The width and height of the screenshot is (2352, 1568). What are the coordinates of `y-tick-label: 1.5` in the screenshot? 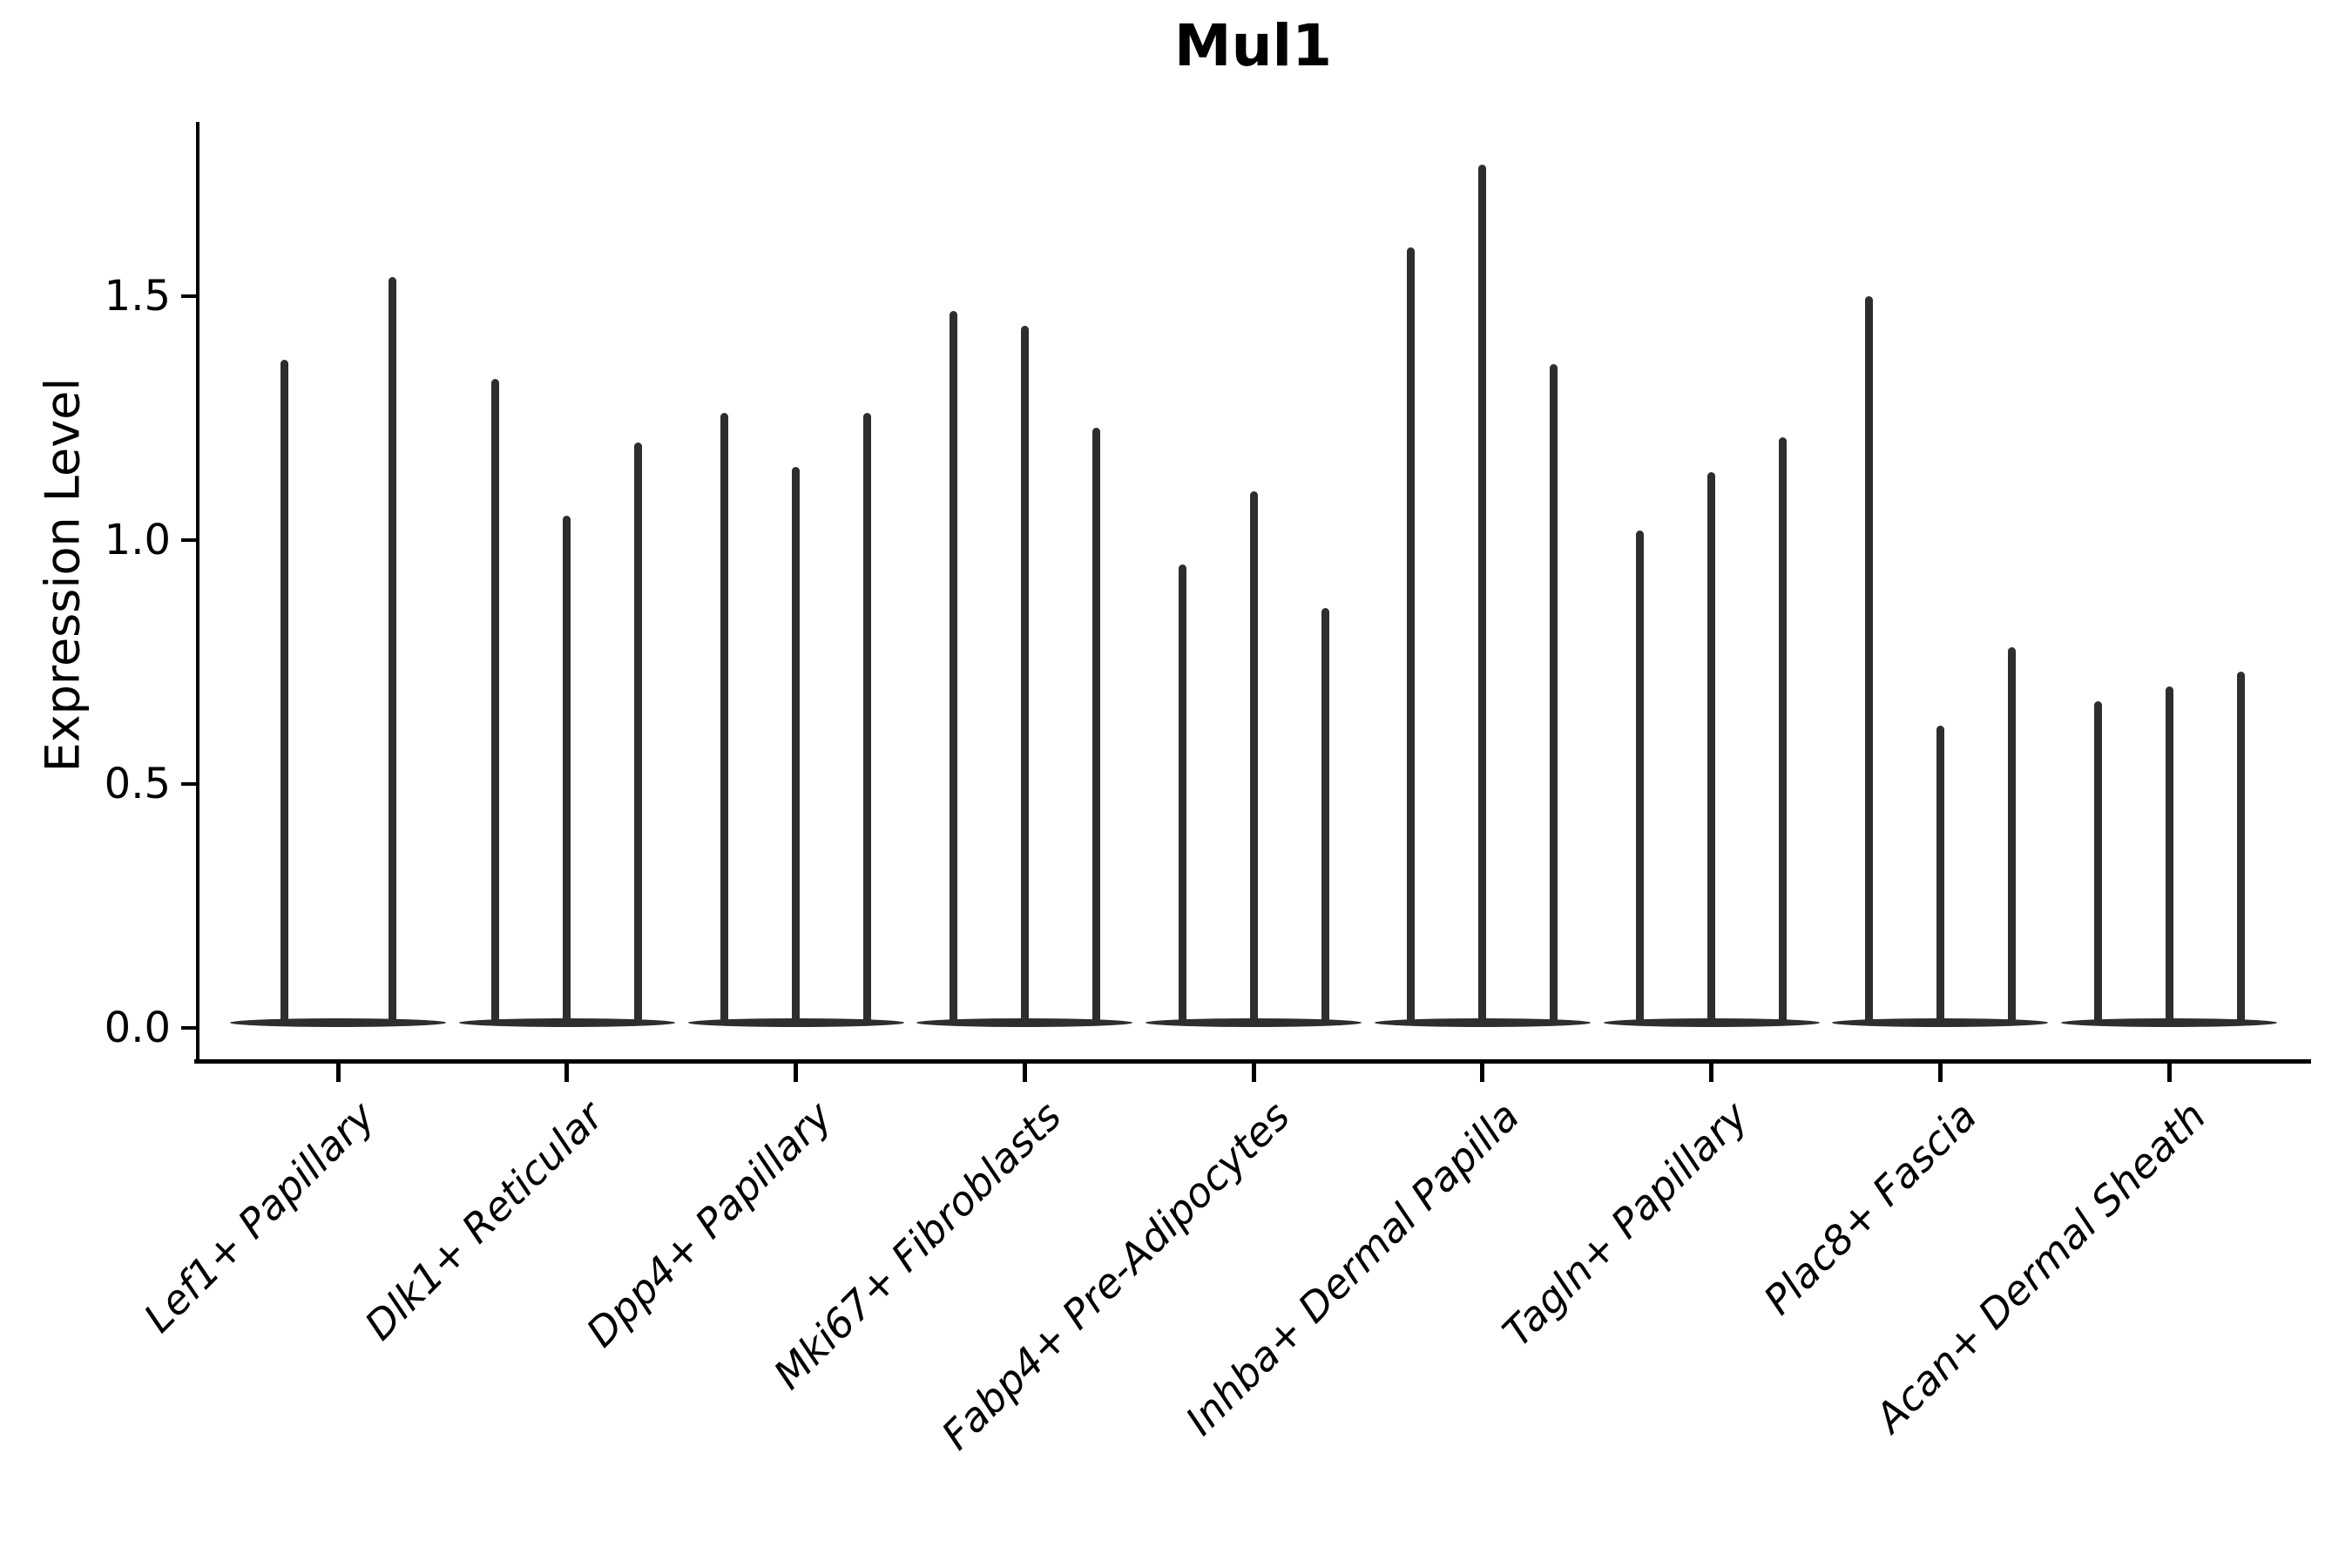 It's located at (137, 297).